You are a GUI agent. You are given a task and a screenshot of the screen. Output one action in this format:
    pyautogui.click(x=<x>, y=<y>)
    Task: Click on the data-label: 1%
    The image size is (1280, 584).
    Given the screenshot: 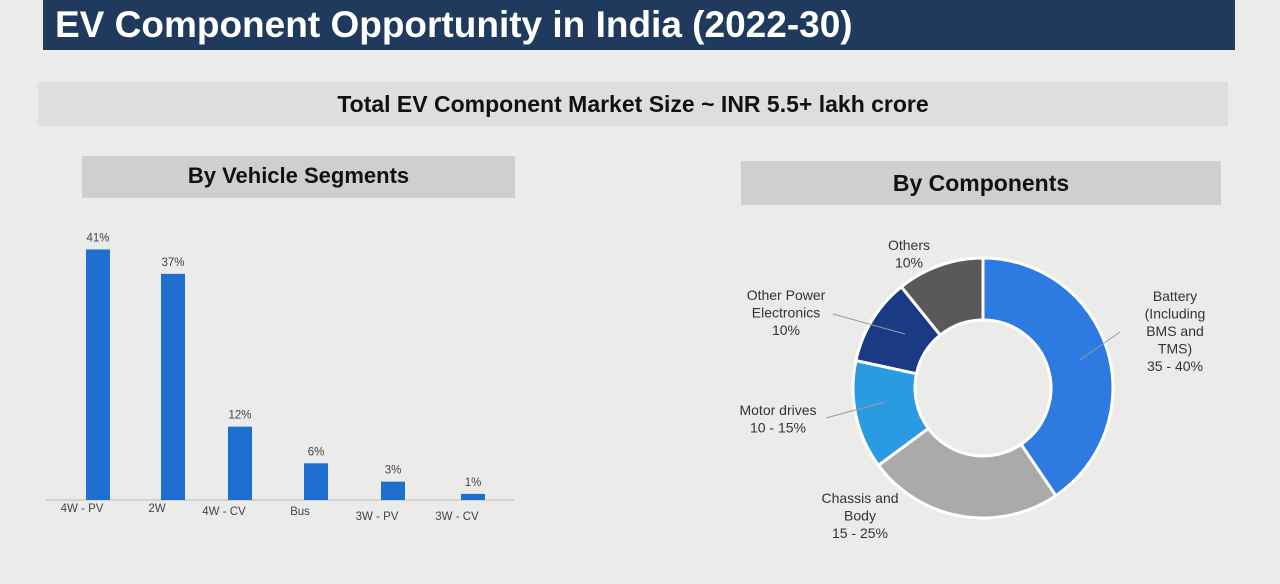 What is the action you would take?
    pyautogui.click(x=473, y=483)
    